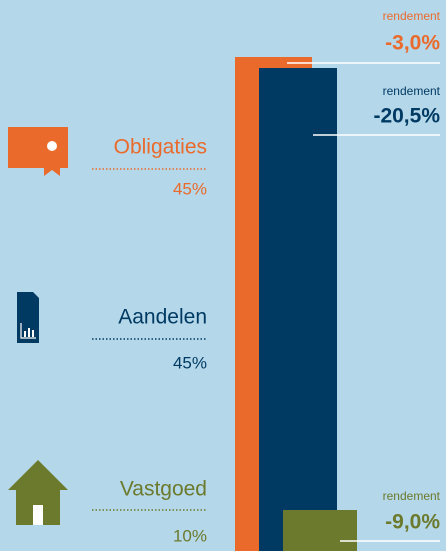 The width and height of the screenshot is (446, 551). Describe the element at coordinates (190, 535) in the screenshot. I see `asset-share: 10%` at that location.